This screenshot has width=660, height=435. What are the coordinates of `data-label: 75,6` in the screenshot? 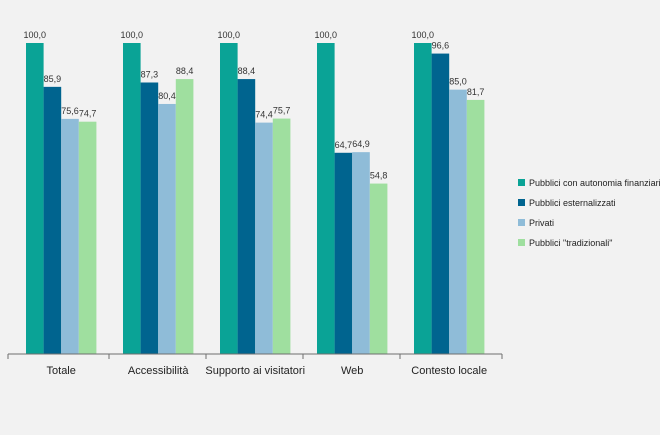 It's located at (70, 111).